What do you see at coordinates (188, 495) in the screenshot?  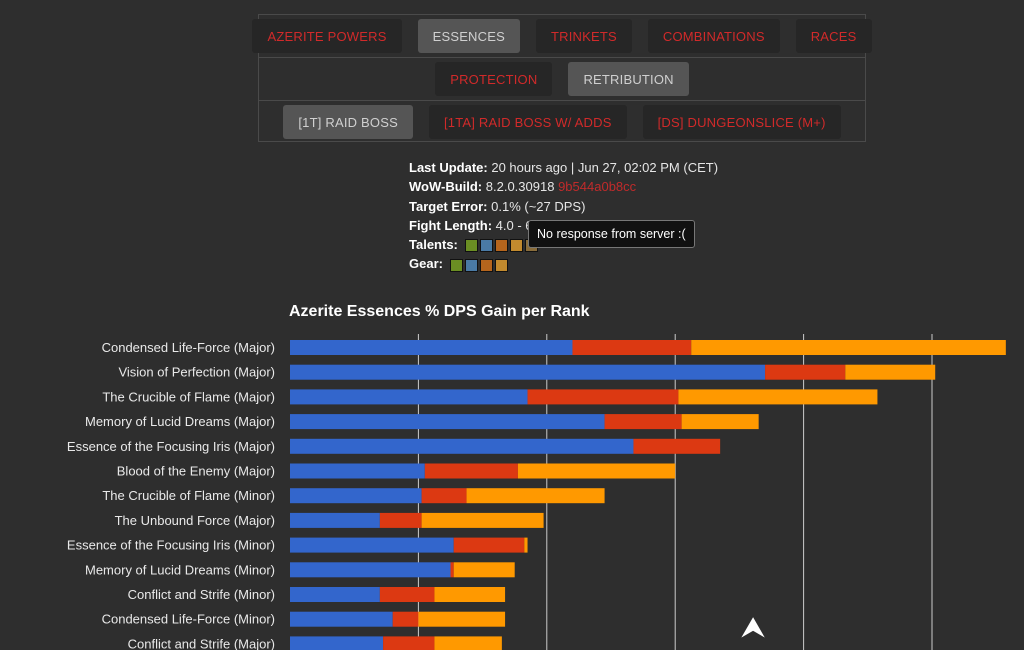 I see `category-label: The Crucible of Flame (Minor)` at bounding box center [188, 495].